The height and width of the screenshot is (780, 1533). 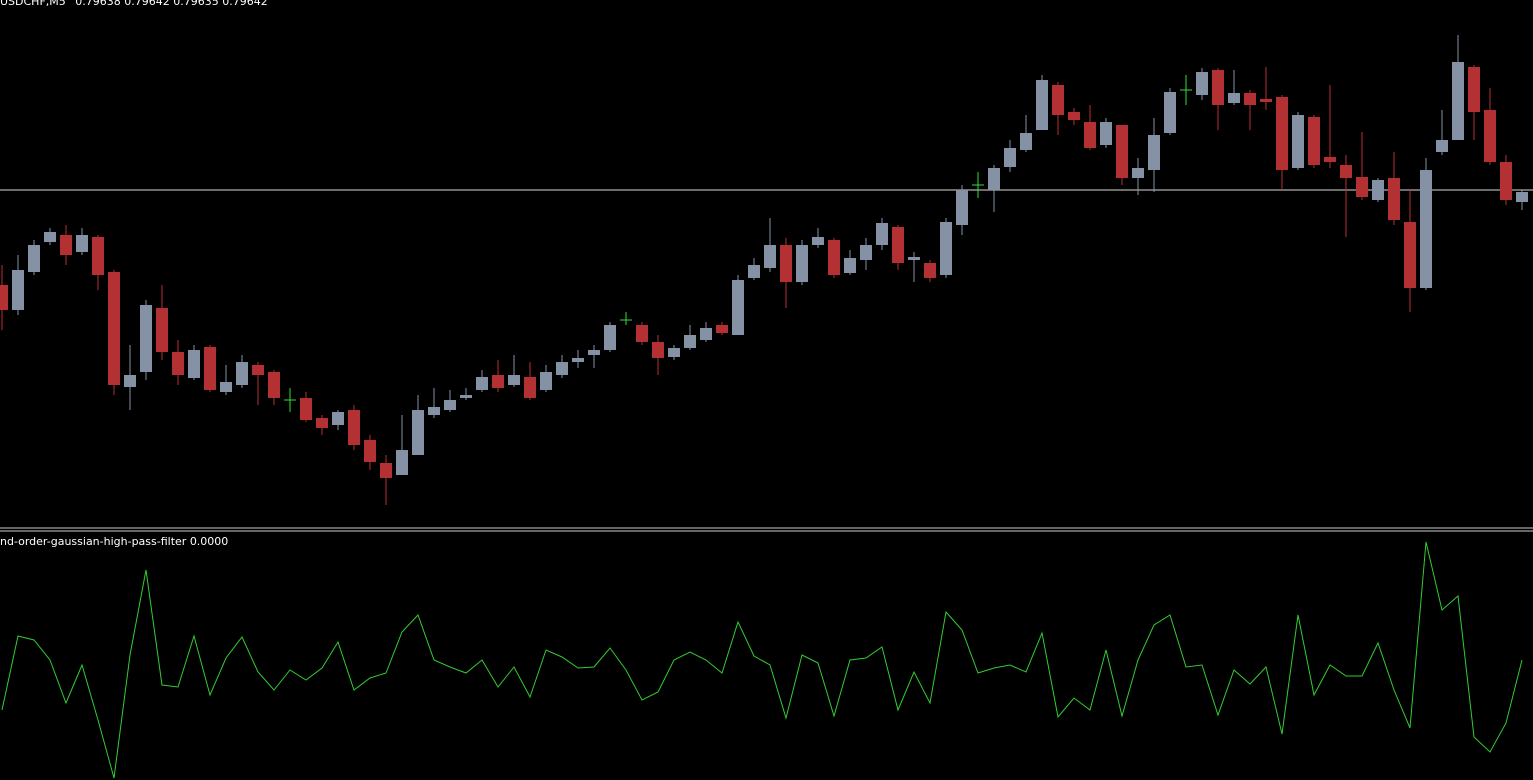 What do you see at coordinates (33, 4) in the screenshot?
I see `symbol: USDCHF,M5` at bounding box center [33, 4].